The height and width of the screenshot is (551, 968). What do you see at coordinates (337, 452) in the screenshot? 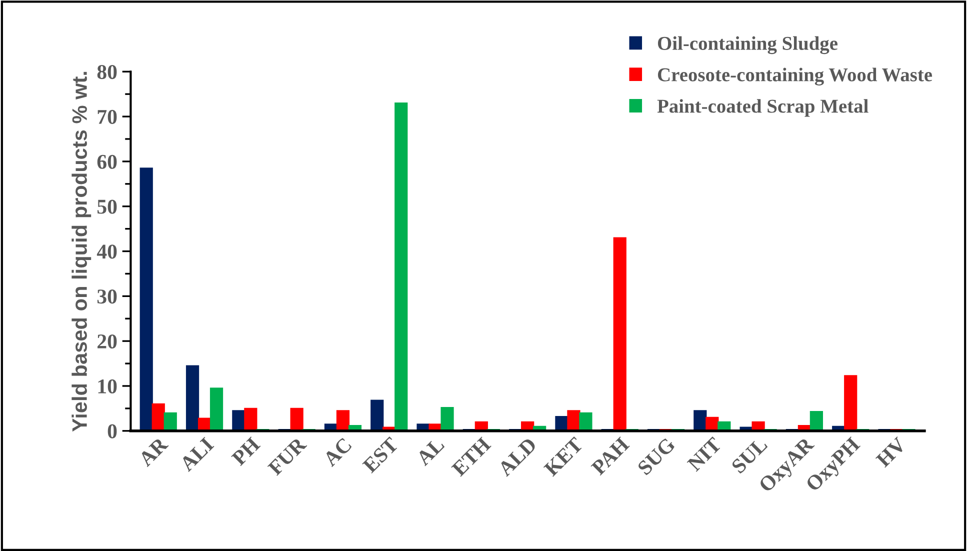
I see `x-tick-label: AC` at bounding box center [337, 452].